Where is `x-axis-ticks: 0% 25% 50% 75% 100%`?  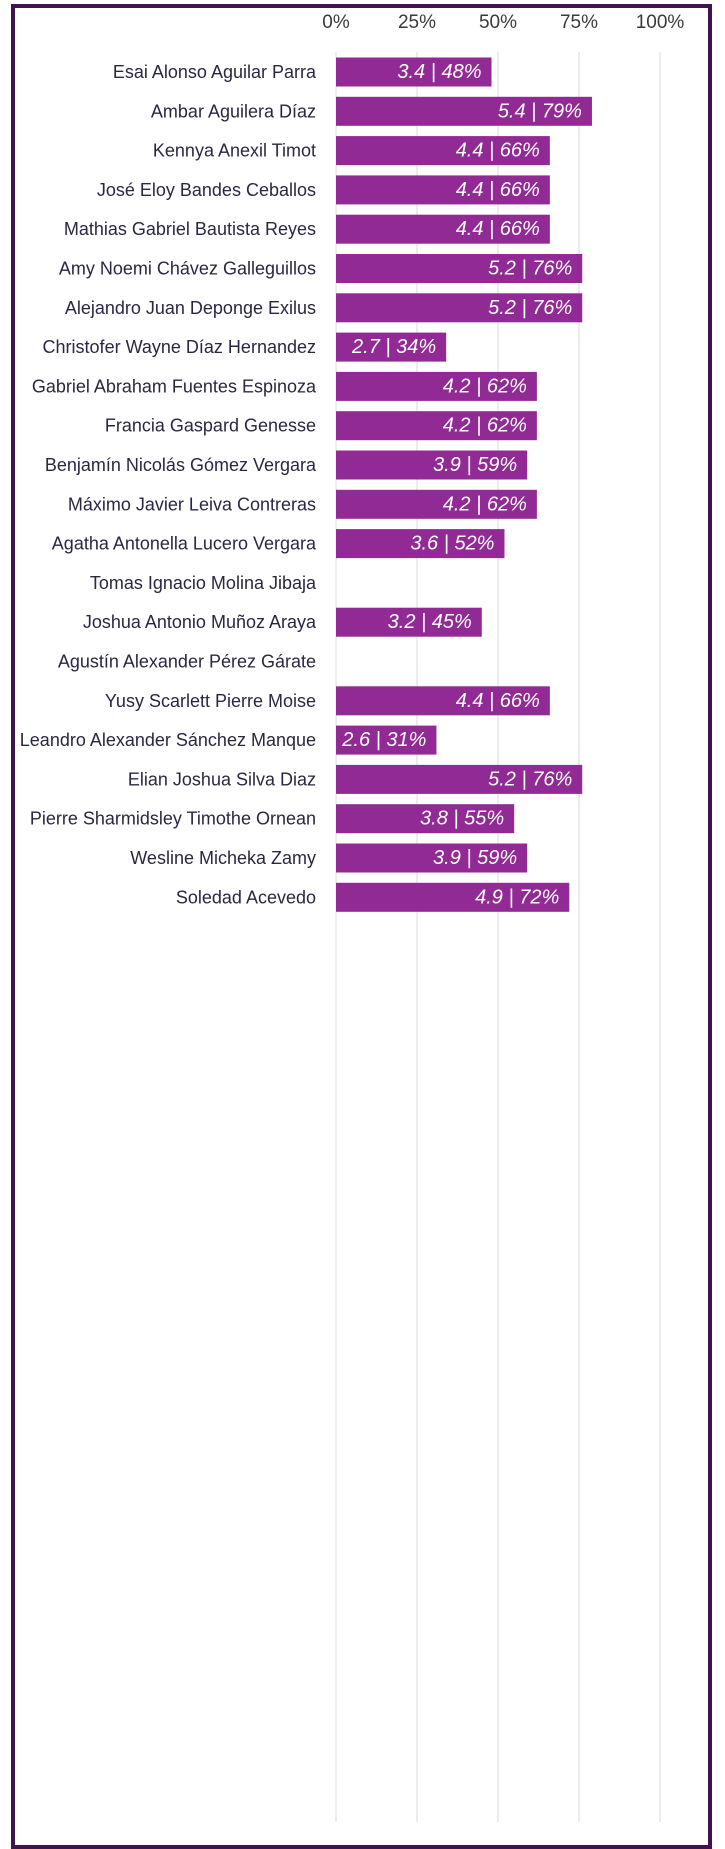
x-axis-ticks: 0% 25% 50% 75% 100% is located at coordinates (503, 22).